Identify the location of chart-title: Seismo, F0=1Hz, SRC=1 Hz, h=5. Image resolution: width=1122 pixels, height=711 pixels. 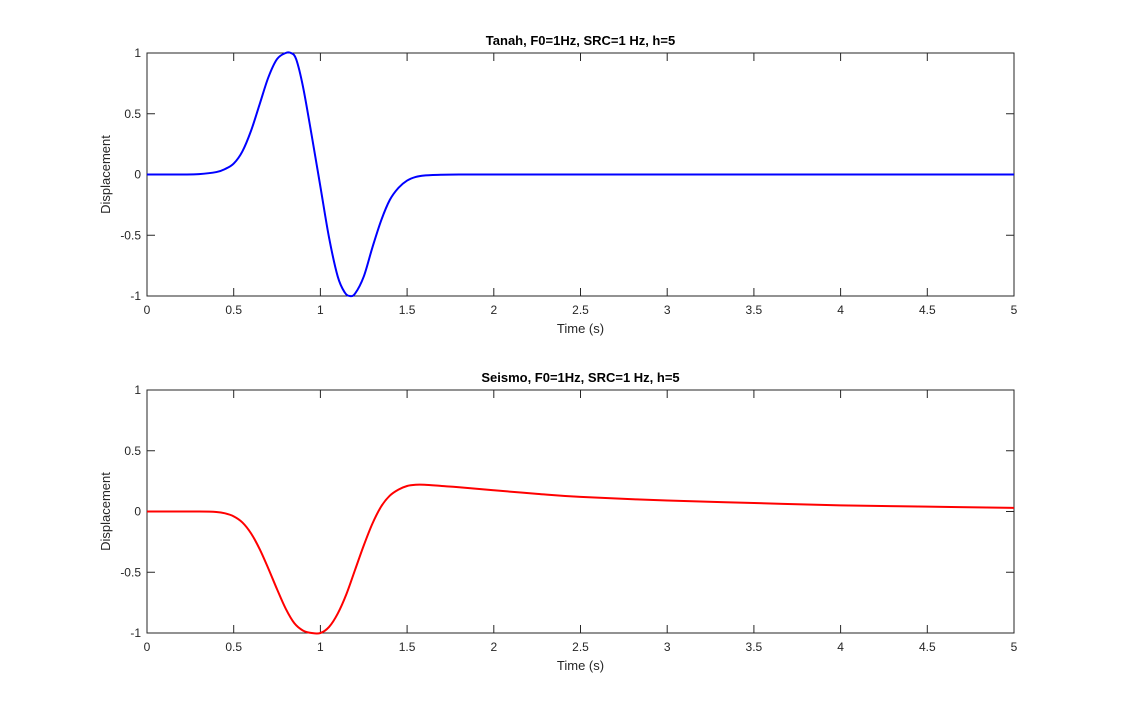
(580, 377).